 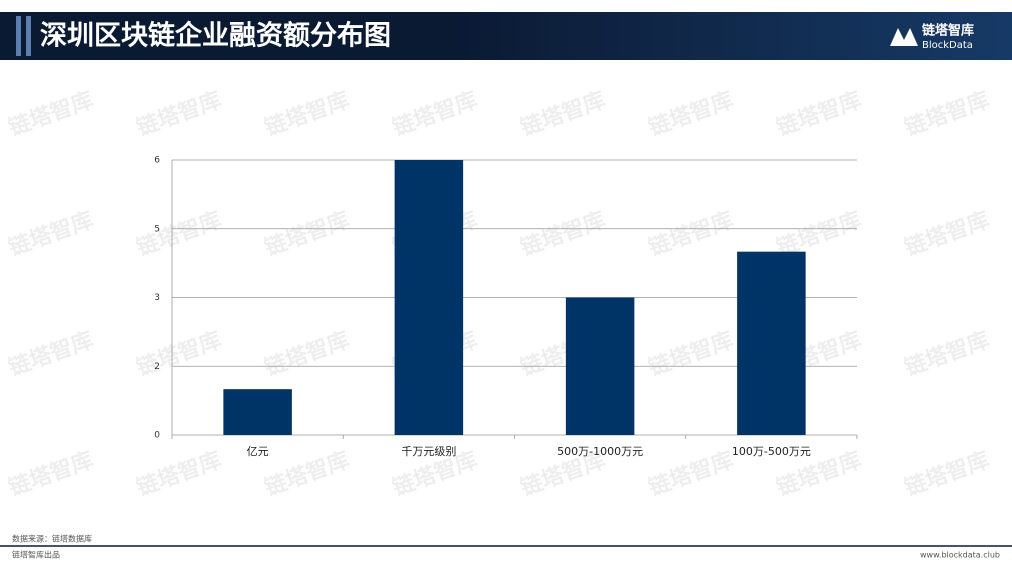 I want to click on header-bar, so click(x=506, y=36).